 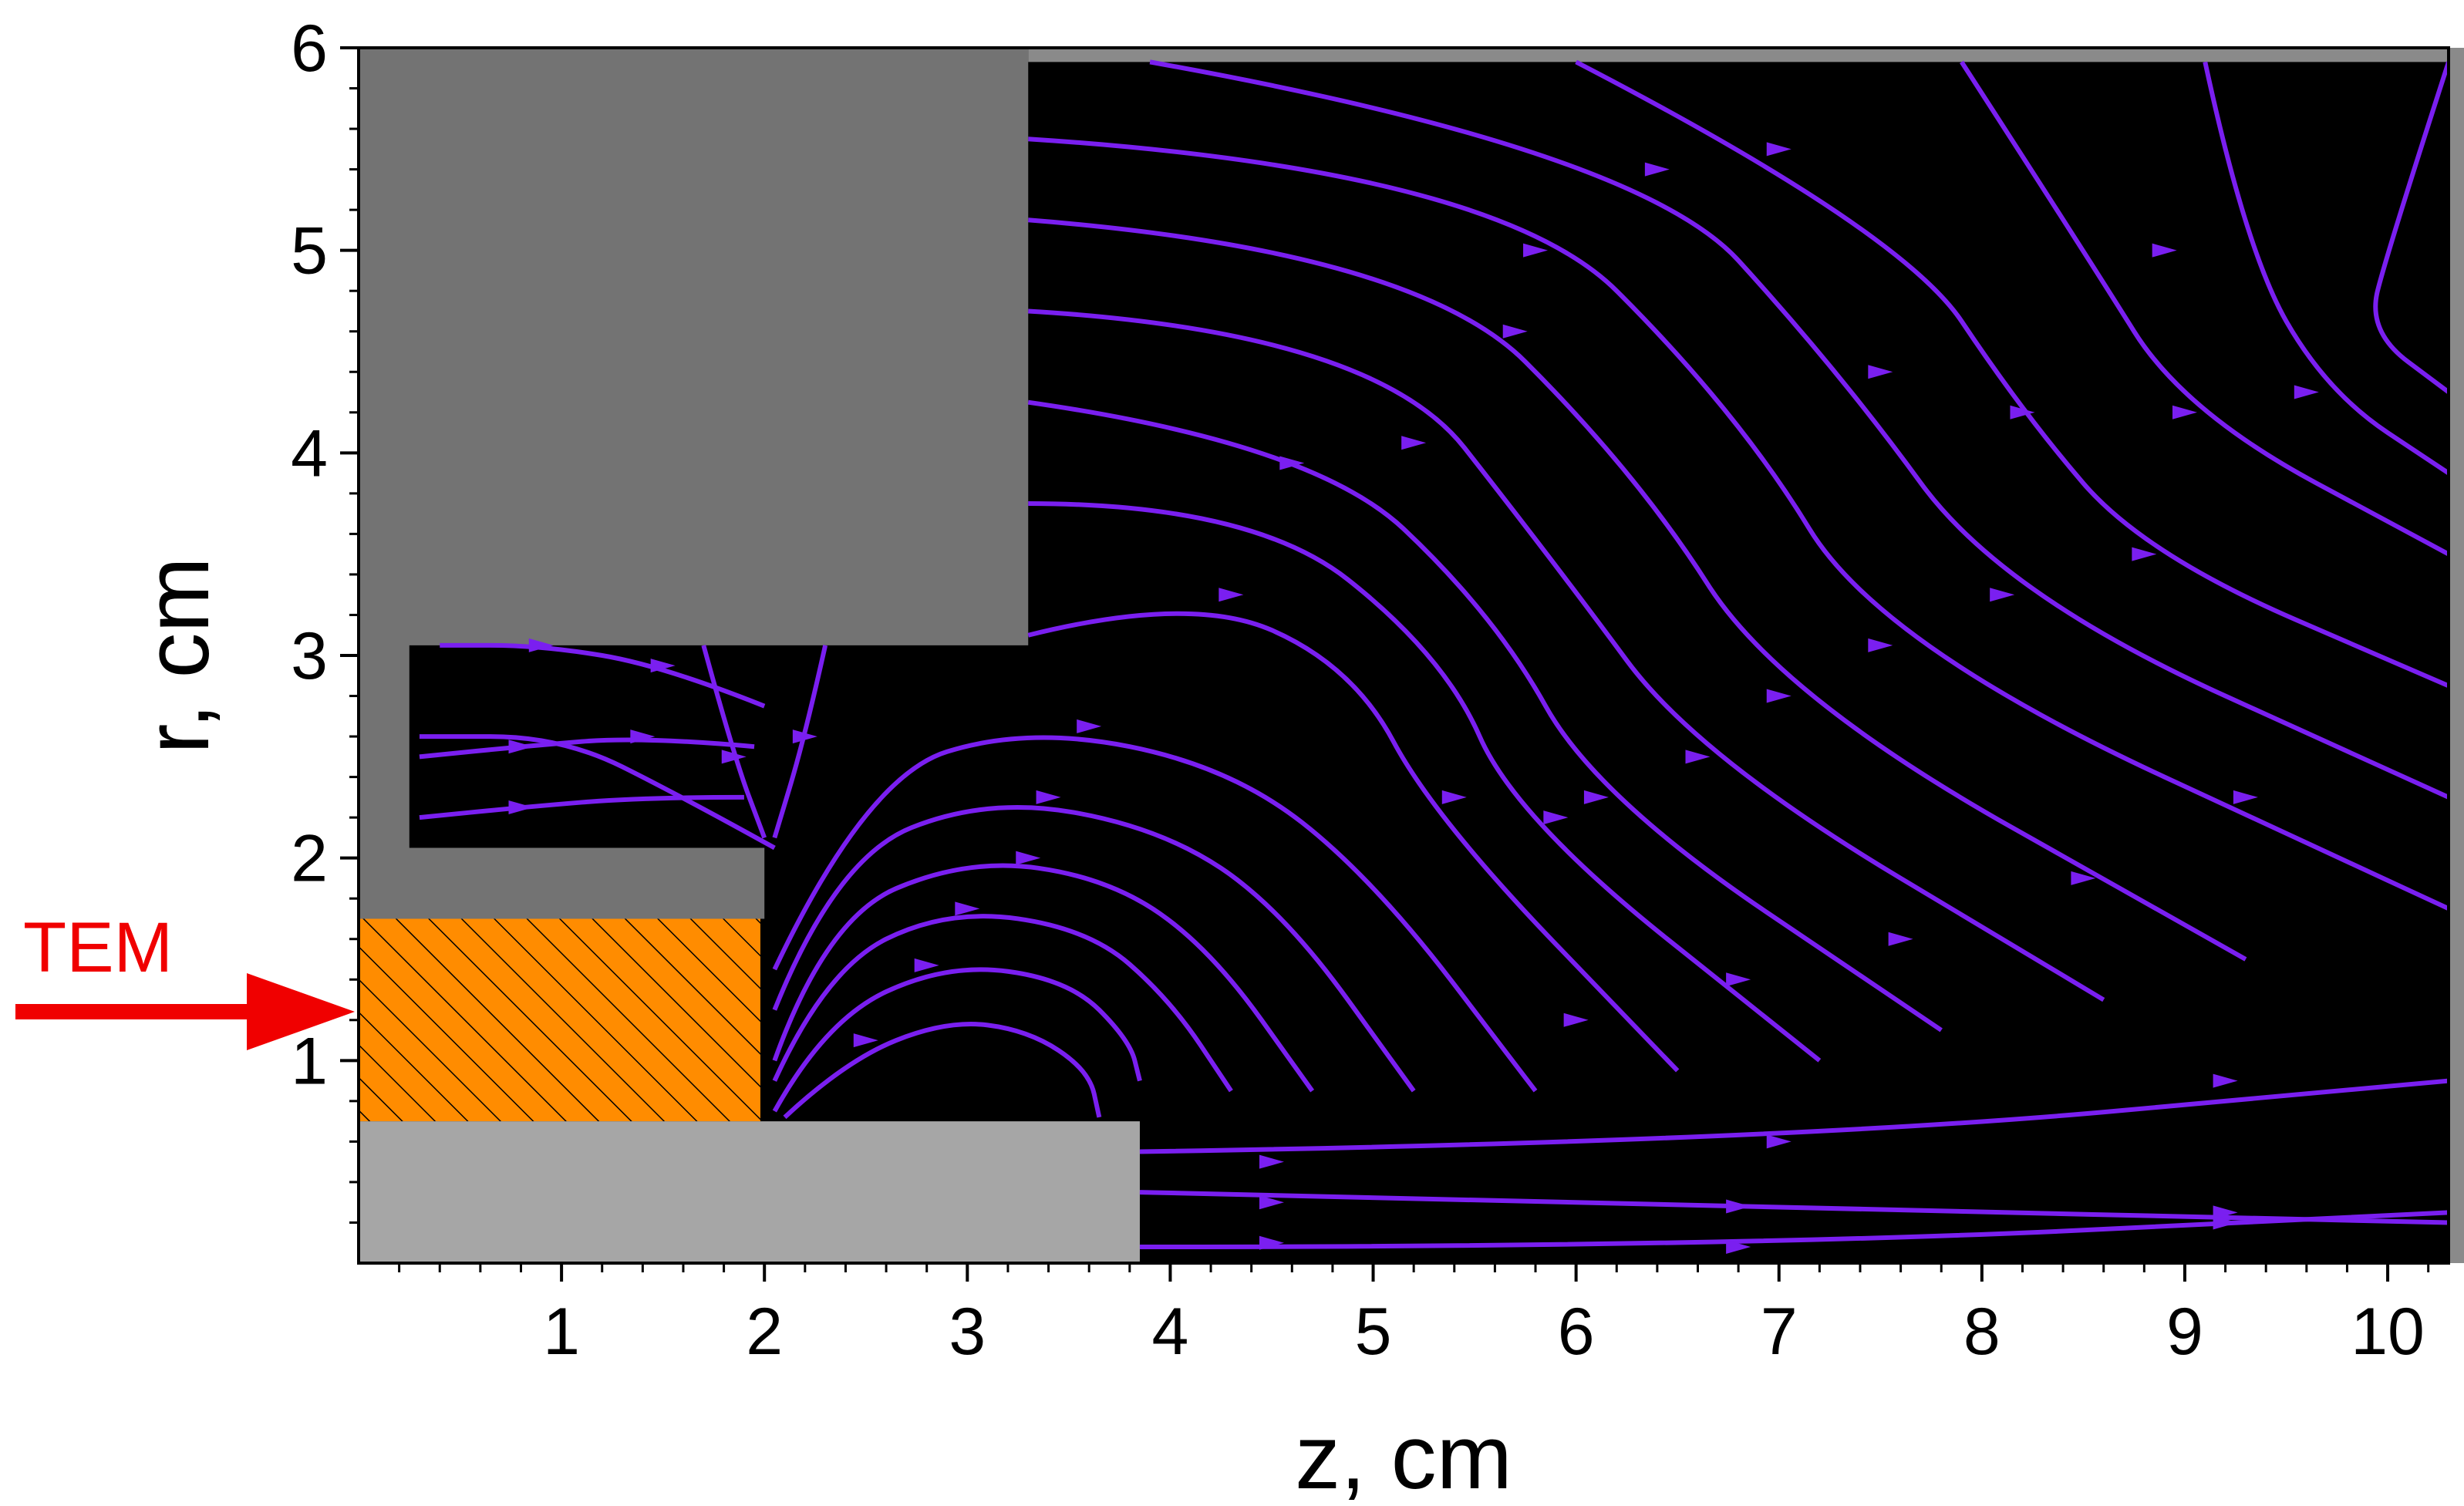 I want to click on x-axis-ticks: 1 2 3 4 5 6 7 8 9 10, so click(x=1414, y=1316).